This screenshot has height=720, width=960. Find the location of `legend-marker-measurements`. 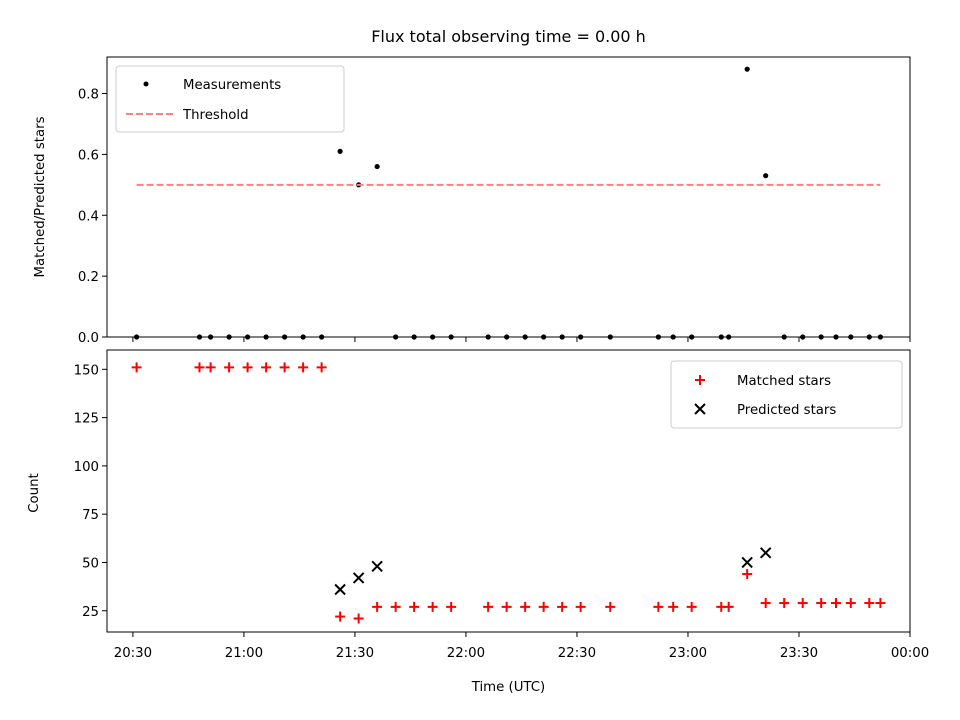

legend-marker-measurements is located at coordinates (146, 84).